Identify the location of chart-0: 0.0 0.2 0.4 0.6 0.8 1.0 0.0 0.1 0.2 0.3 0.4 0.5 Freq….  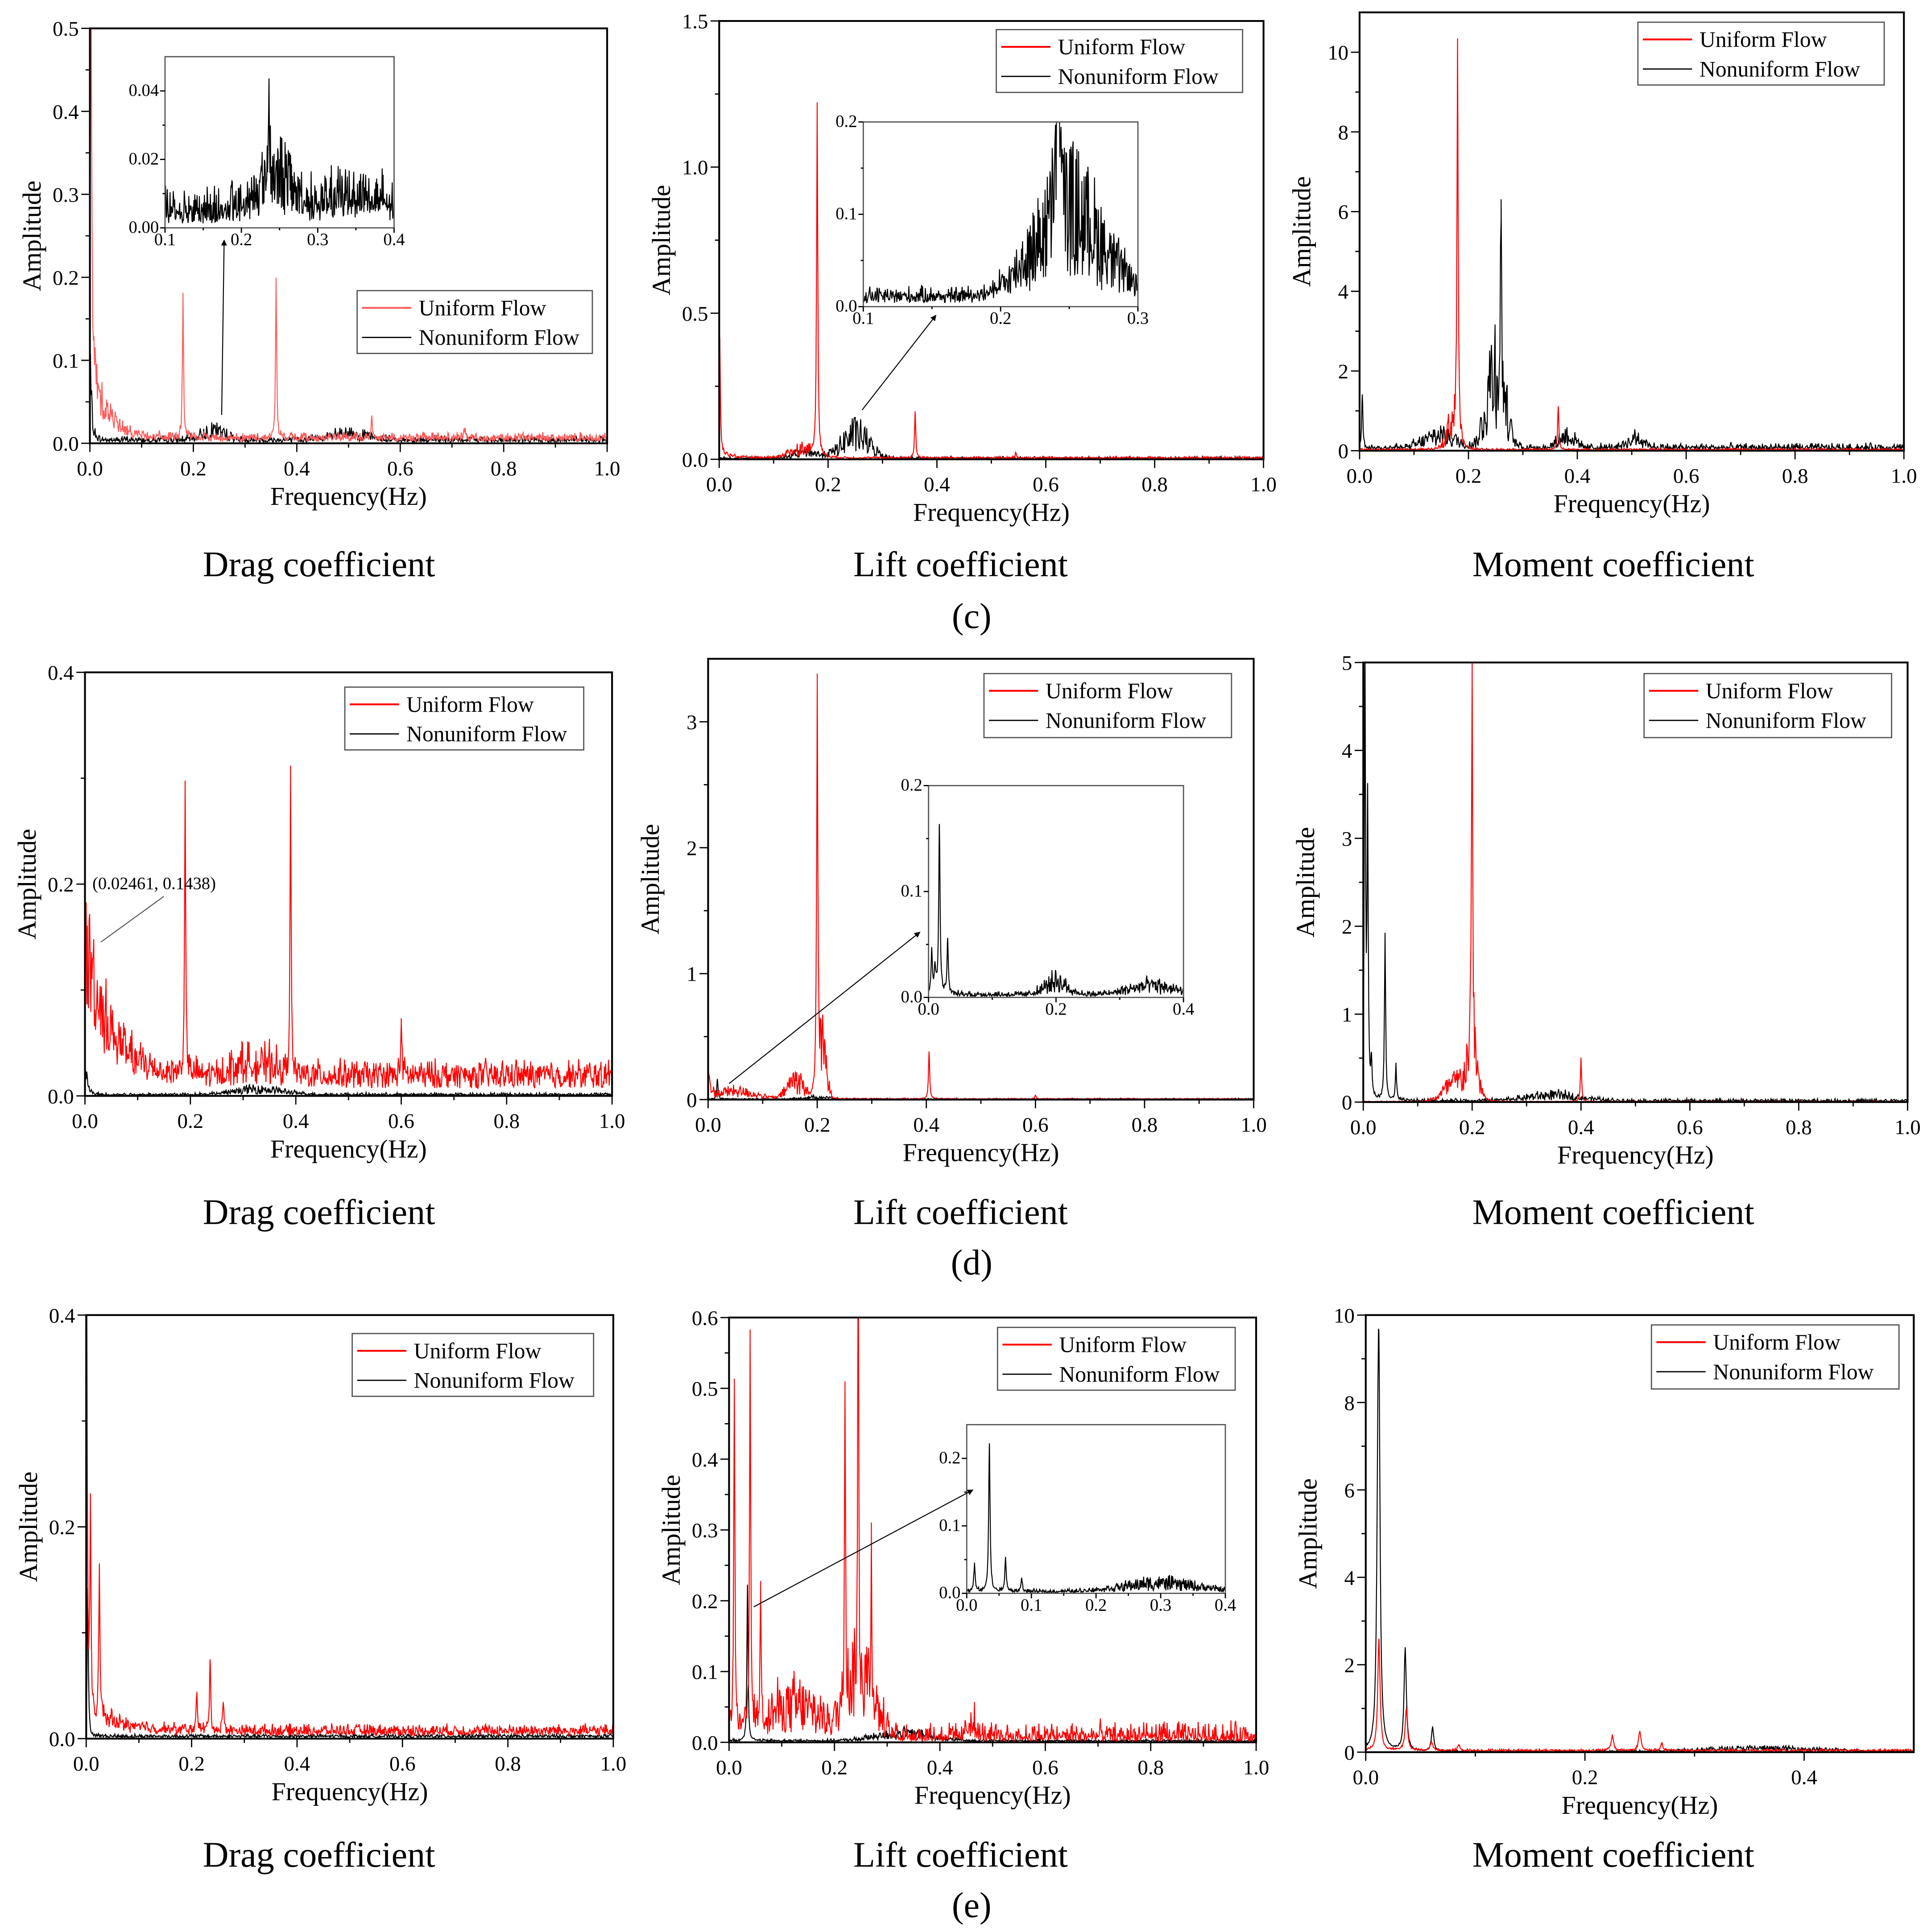
(318, 300).